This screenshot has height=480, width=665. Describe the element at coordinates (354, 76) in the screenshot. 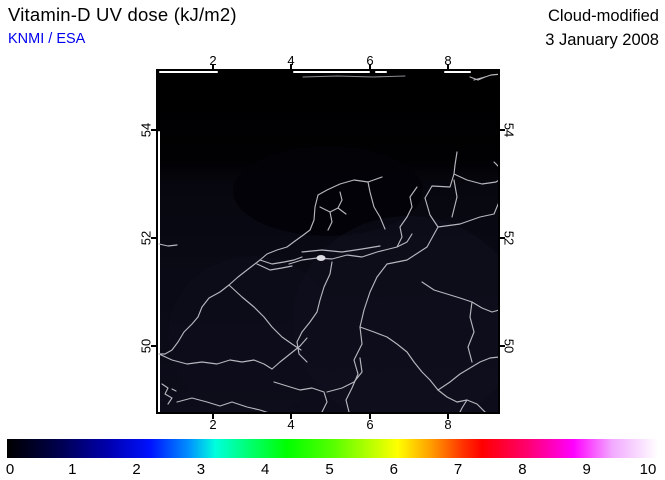

I see `data-edge-line` at that location.